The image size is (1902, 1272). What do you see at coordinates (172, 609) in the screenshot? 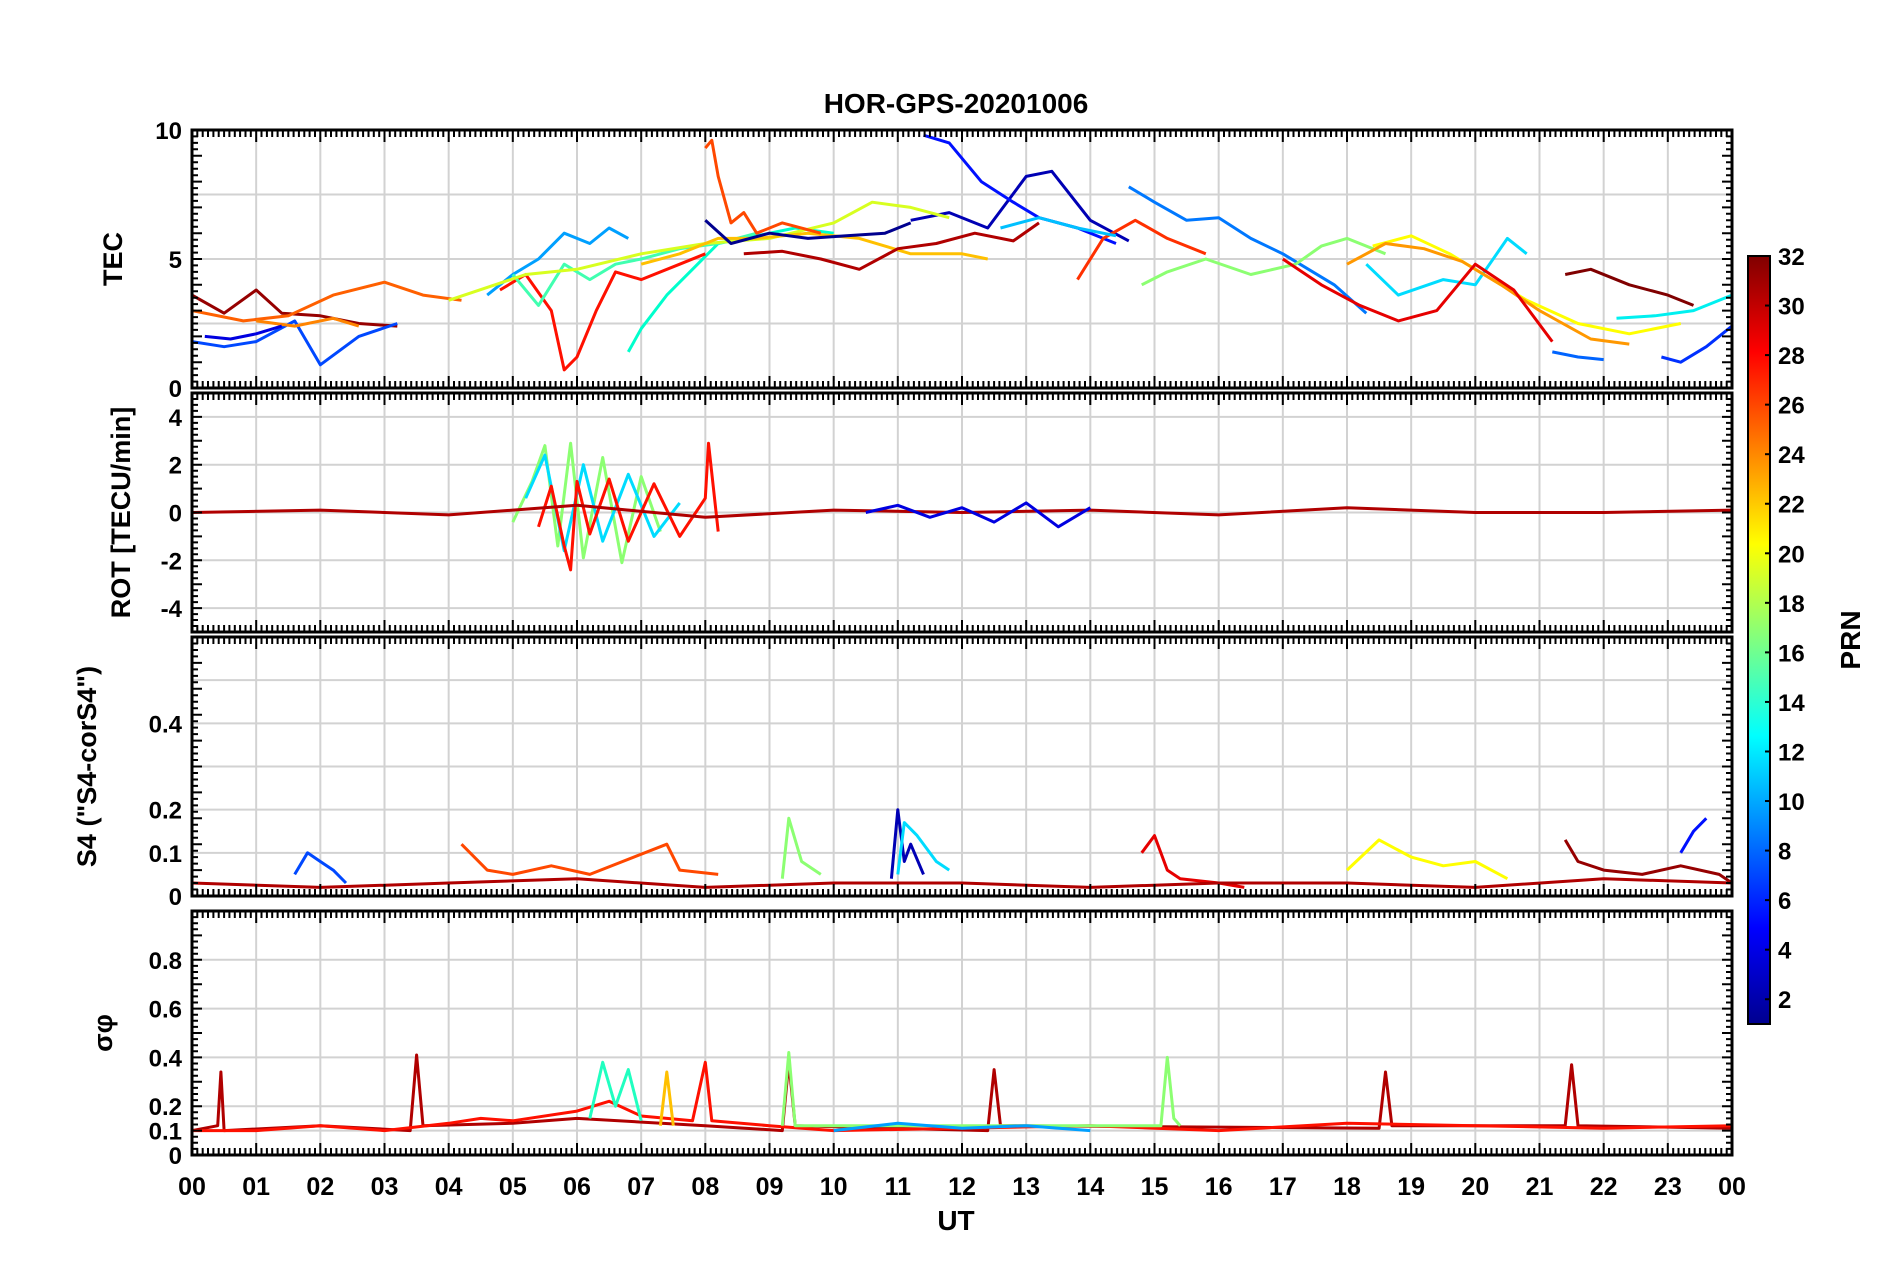
I see `y-tick-label: -4` at bounding box center [172, 609].